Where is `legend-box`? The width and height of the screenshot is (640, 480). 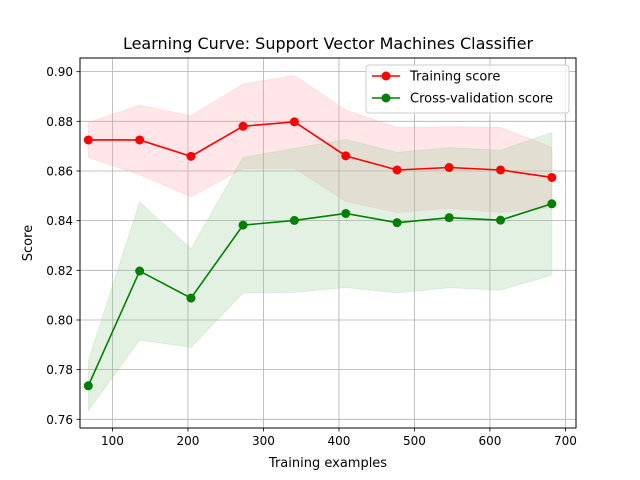
legend-box is located at coordinates (467, 89).